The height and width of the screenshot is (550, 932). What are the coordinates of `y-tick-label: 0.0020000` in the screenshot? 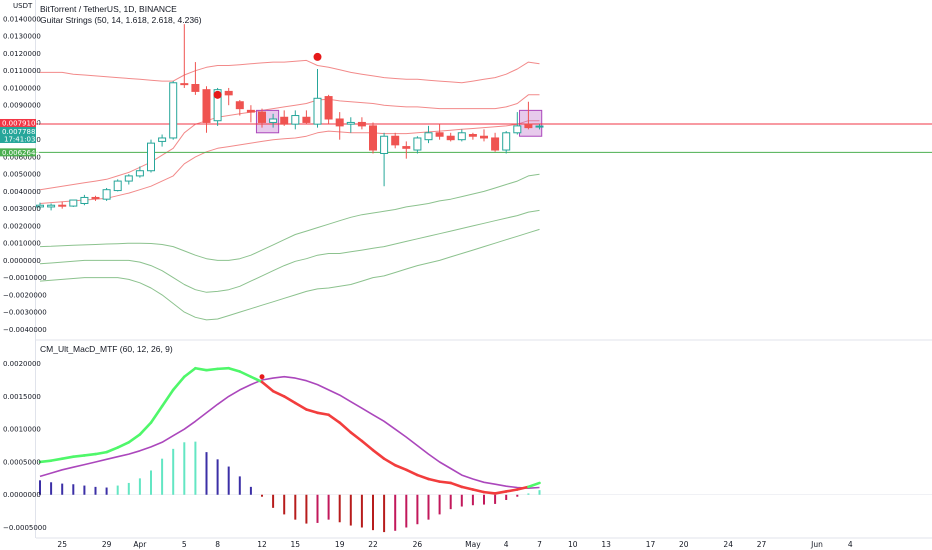 It's located at (22, 226).